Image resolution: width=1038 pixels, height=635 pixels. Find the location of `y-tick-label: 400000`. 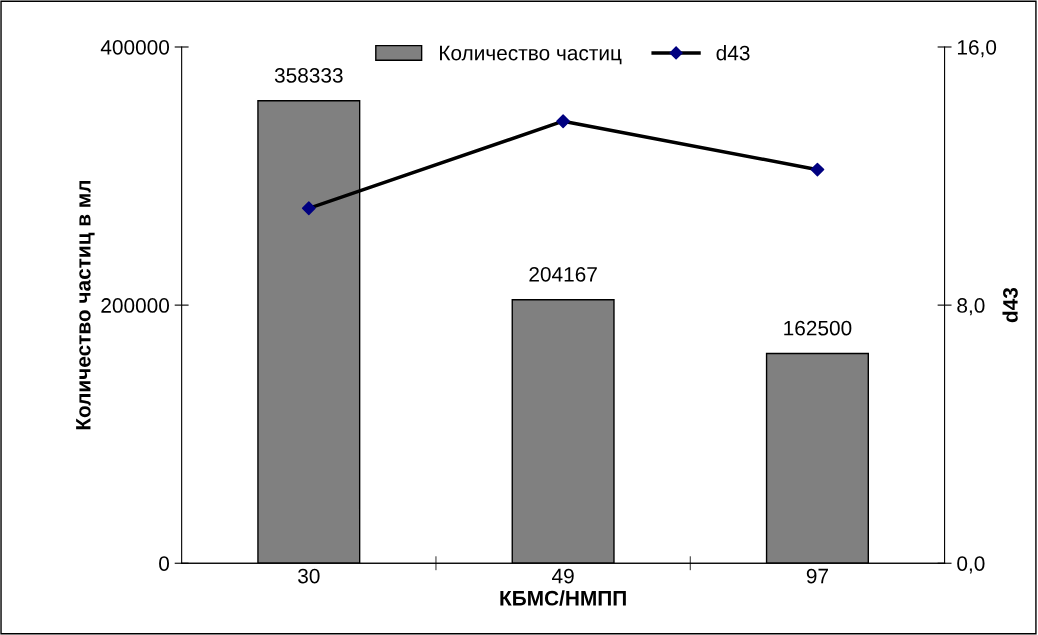

y-tick-label: 400000 is located at coordinates (135, 47).